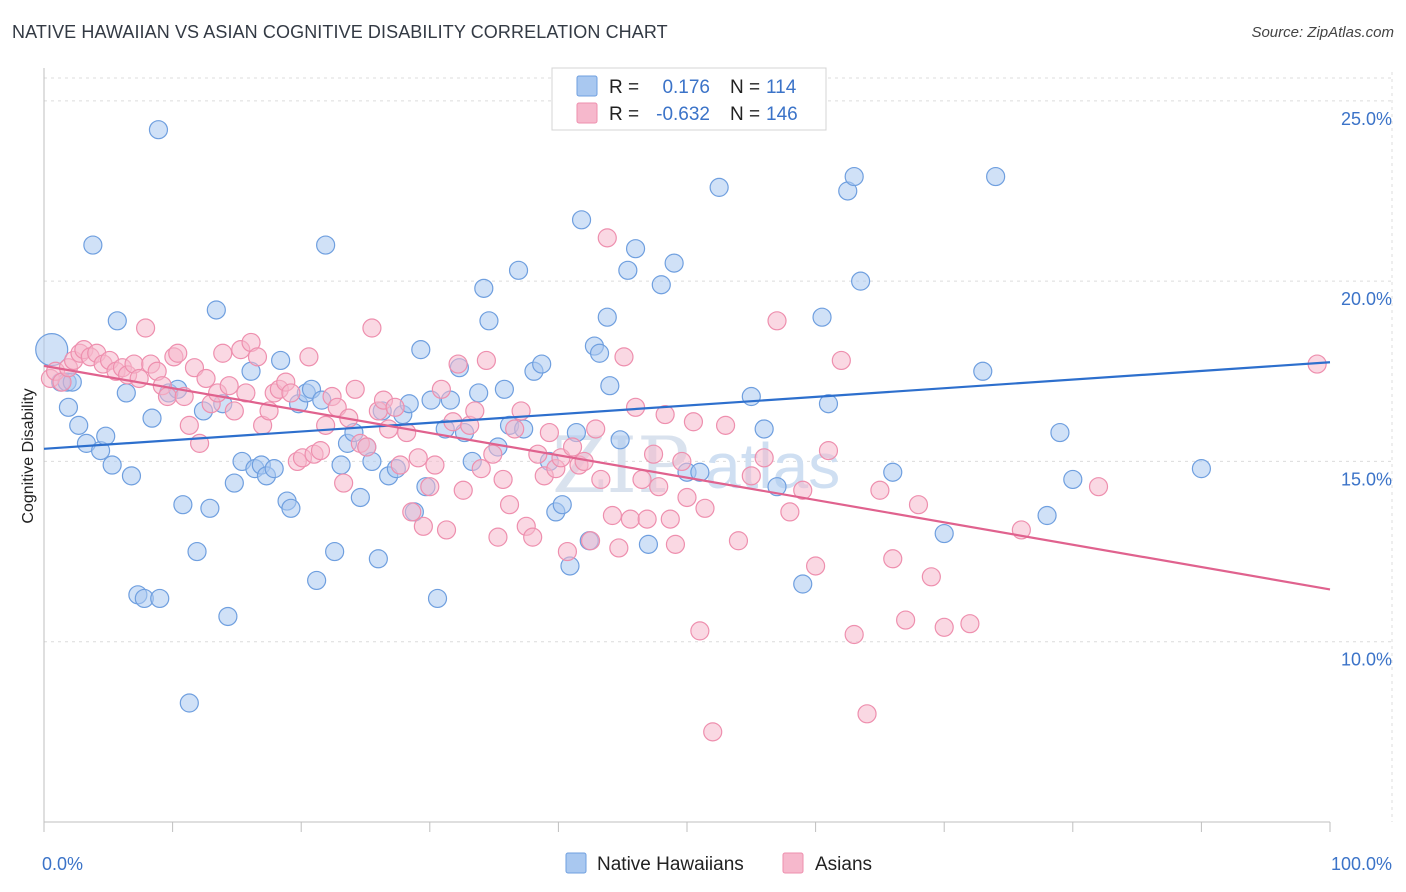  What do you see at coordinates (587, 113) in the screenshot?
I see `legend-pink-swatch` at bounding box center [587, 113].